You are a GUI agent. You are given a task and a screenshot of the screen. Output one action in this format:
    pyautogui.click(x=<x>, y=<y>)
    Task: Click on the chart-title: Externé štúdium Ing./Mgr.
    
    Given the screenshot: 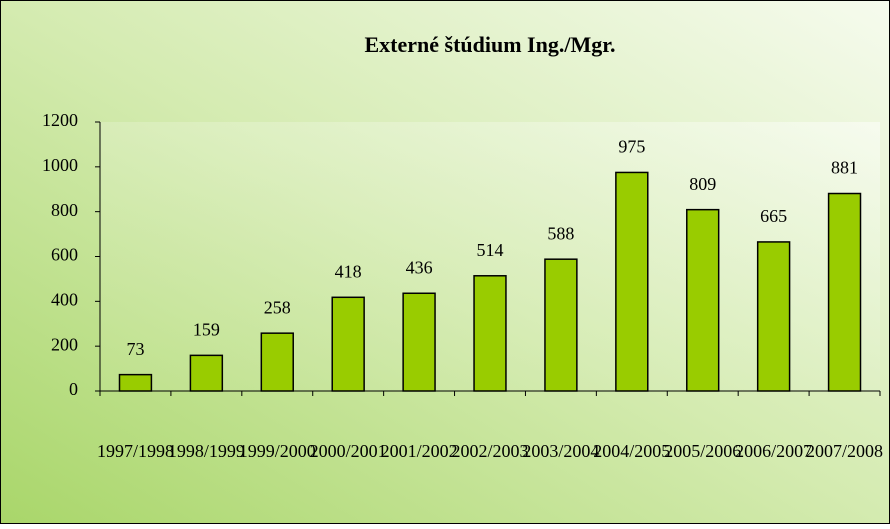 What is the action you would take?
    pyautogui.click(x=490, y=44)
    